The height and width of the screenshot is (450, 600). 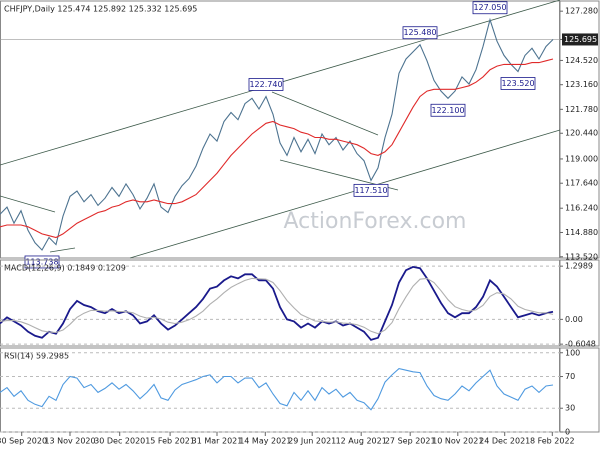 What do you see at coordinates (581, 232) in the screenshot?
I see `y-tick-label: 114.880` at bounding box center [581, 232].